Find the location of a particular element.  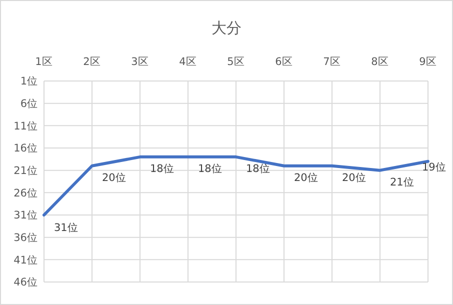

y-tick-label: 1位 is located at coordinates (29, 82).